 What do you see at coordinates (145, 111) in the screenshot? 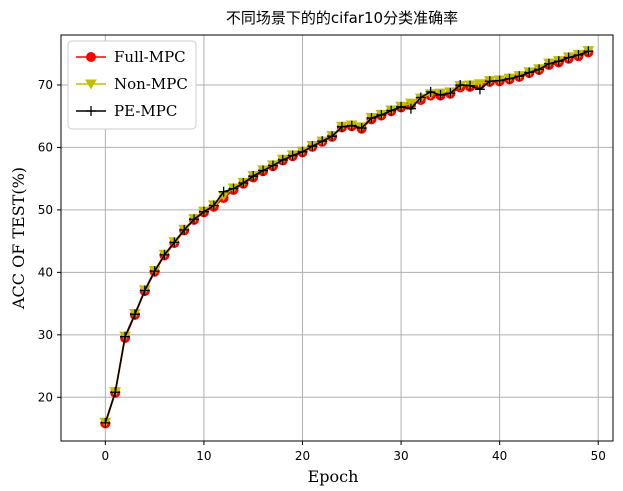
I see `legend-label: PE-MPC` at bounding box center [145, 111].